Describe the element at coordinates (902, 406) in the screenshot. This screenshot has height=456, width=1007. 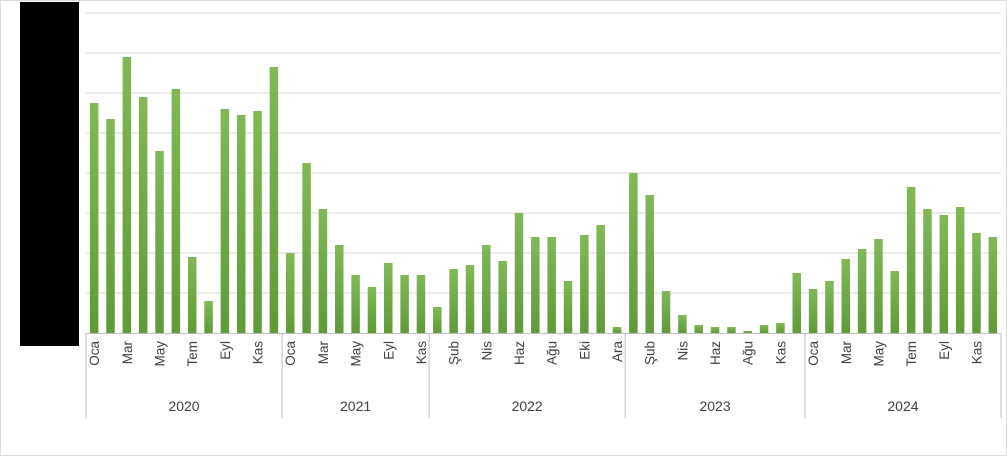
I see `year-label: 2024` at that location.